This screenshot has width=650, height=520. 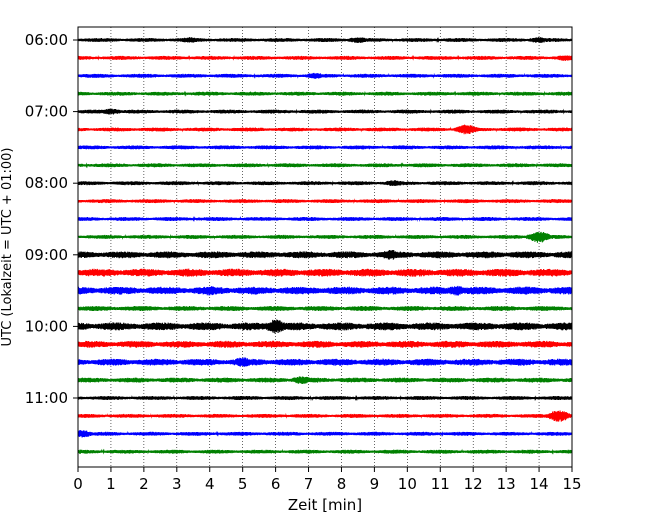 What do you see at coordinates (571, 484) in the screenshot?
I see `x-tick-label: 15` at bounding box center [571, 484].